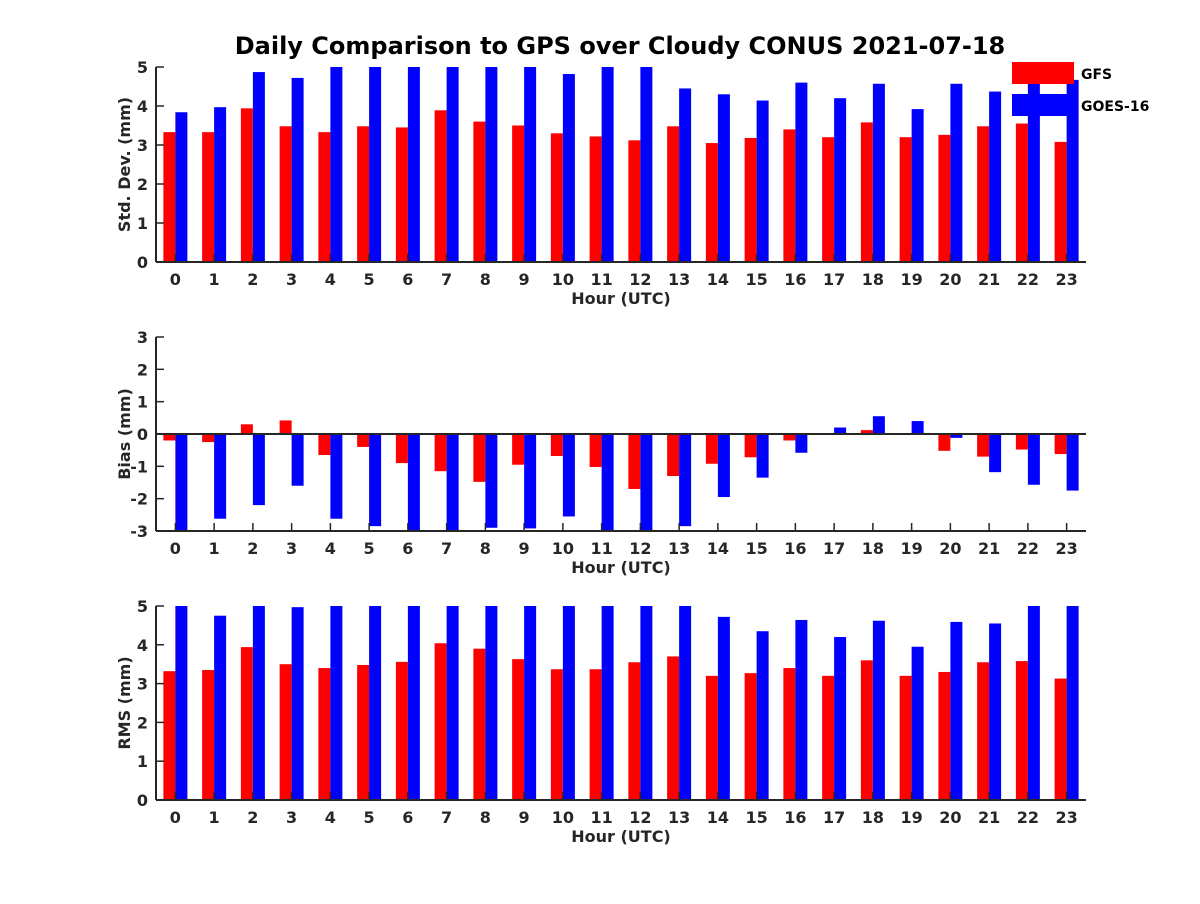  I want to click on y-axis-label: Std. Dev. (mm), so click(124, 164).